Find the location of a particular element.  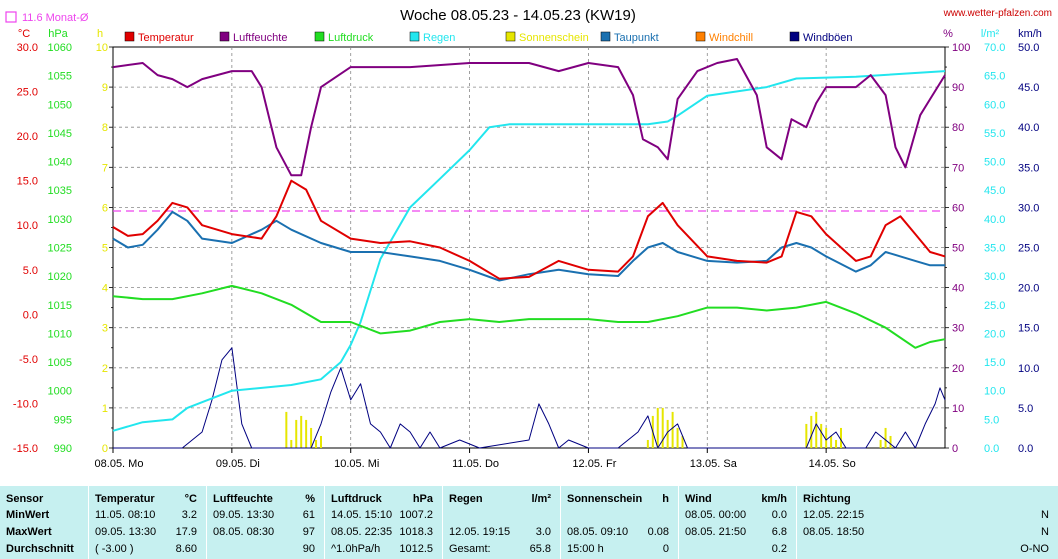

axis-tick-rain: 10.0 is located at coordinates (994, 392).